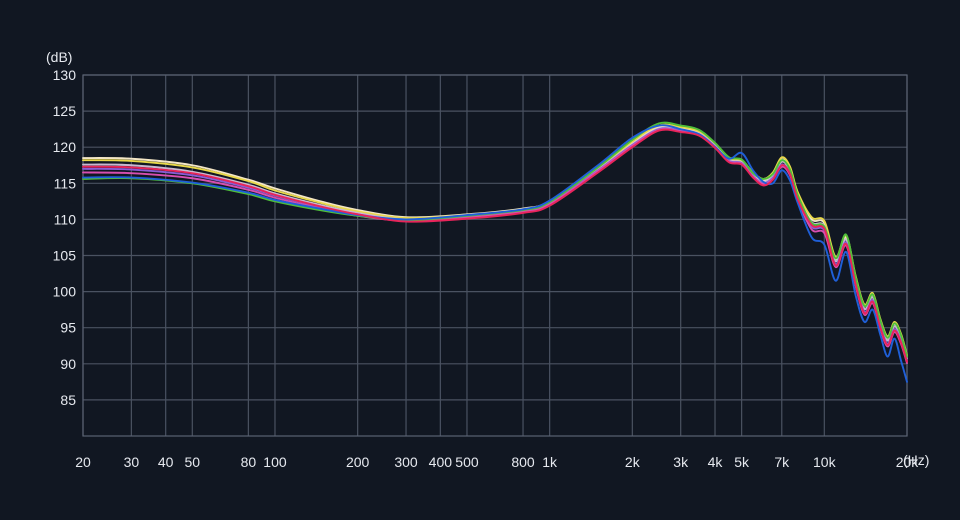 The height and width of the screenshot is (520, 960). Describe the element at coordinates (406, 462) in the screenshot. I see `x-tick-label: 300` at that location.